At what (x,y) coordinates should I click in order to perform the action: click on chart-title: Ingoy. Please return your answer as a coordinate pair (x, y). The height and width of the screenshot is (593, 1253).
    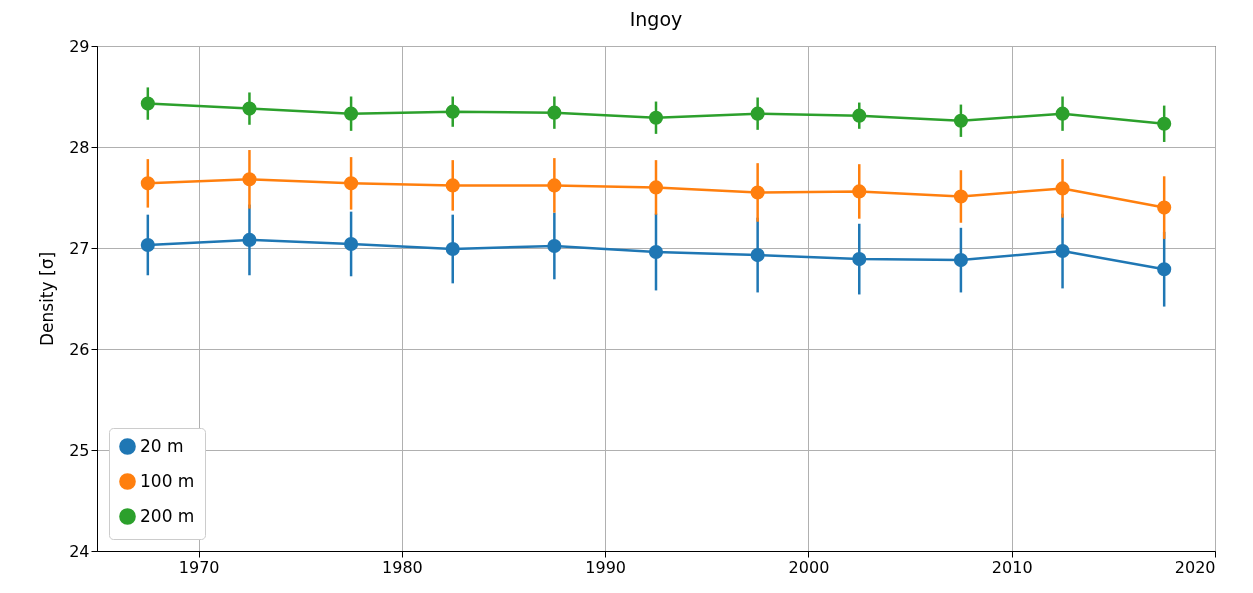
    Looking at the image, I should click on (656, 19).